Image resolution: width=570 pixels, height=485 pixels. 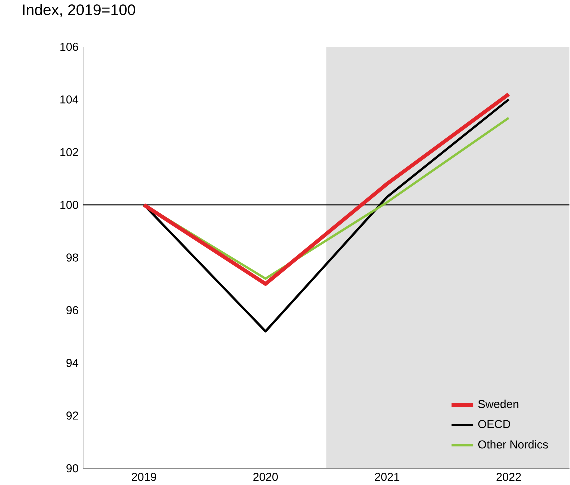 I want to click on y-tick-label: 94, so click(x=72, y=363).